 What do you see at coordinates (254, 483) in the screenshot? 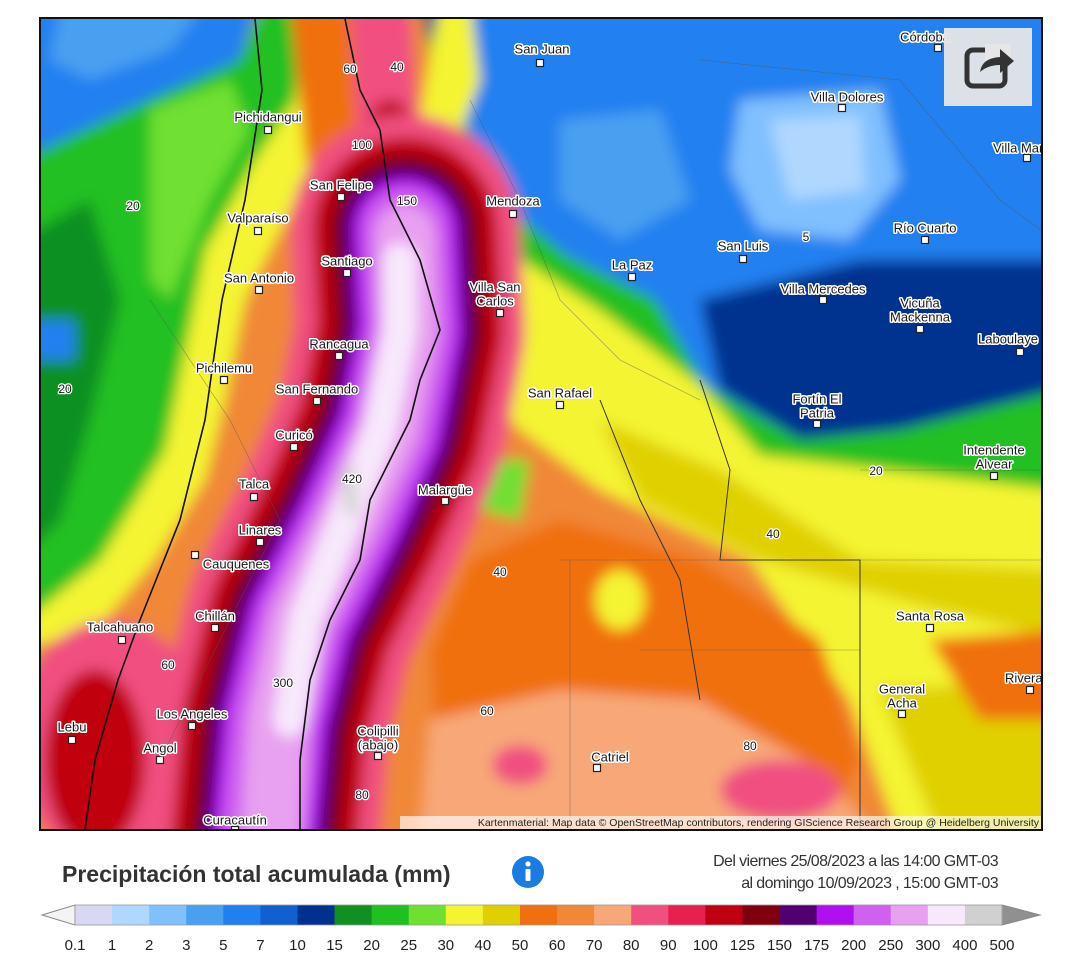
I see `city-label: Talca` at bounding box center [254, 483].